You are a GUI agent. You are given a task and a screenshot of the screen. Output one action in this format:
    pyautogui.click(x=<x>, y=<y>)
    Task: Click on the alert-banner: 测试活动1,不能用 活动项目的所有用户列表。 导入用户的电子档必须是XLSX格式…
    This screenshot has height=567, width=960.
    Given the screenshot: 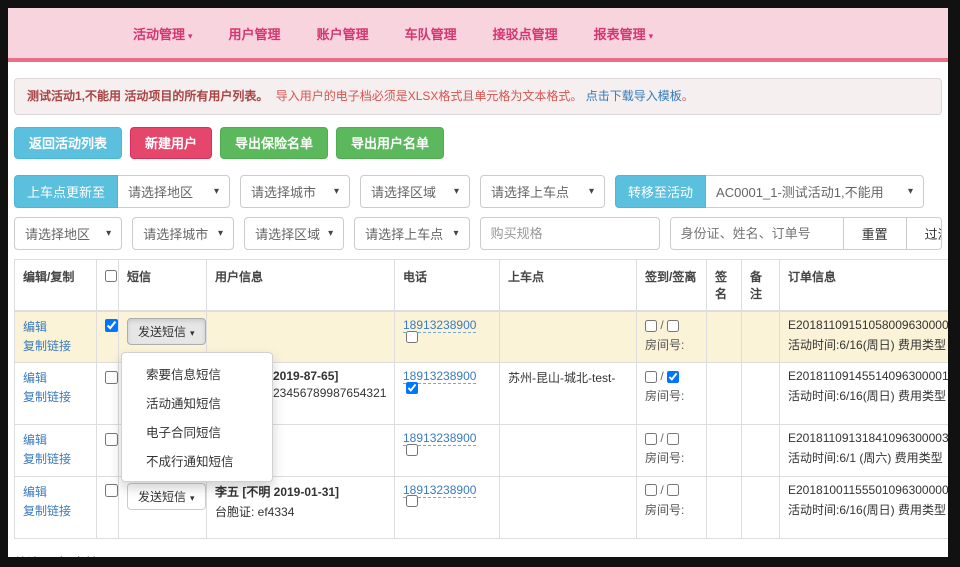 What is the action you would take?
    pyautogui.click(x=478, y=96)
    